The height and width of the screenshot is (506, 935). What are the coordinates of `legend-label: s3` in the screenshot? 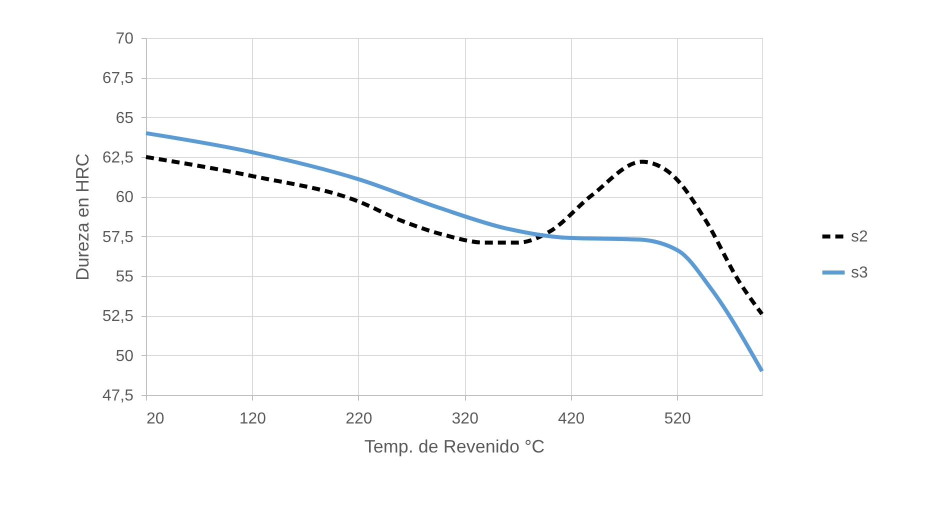 It's located at (859, 273).